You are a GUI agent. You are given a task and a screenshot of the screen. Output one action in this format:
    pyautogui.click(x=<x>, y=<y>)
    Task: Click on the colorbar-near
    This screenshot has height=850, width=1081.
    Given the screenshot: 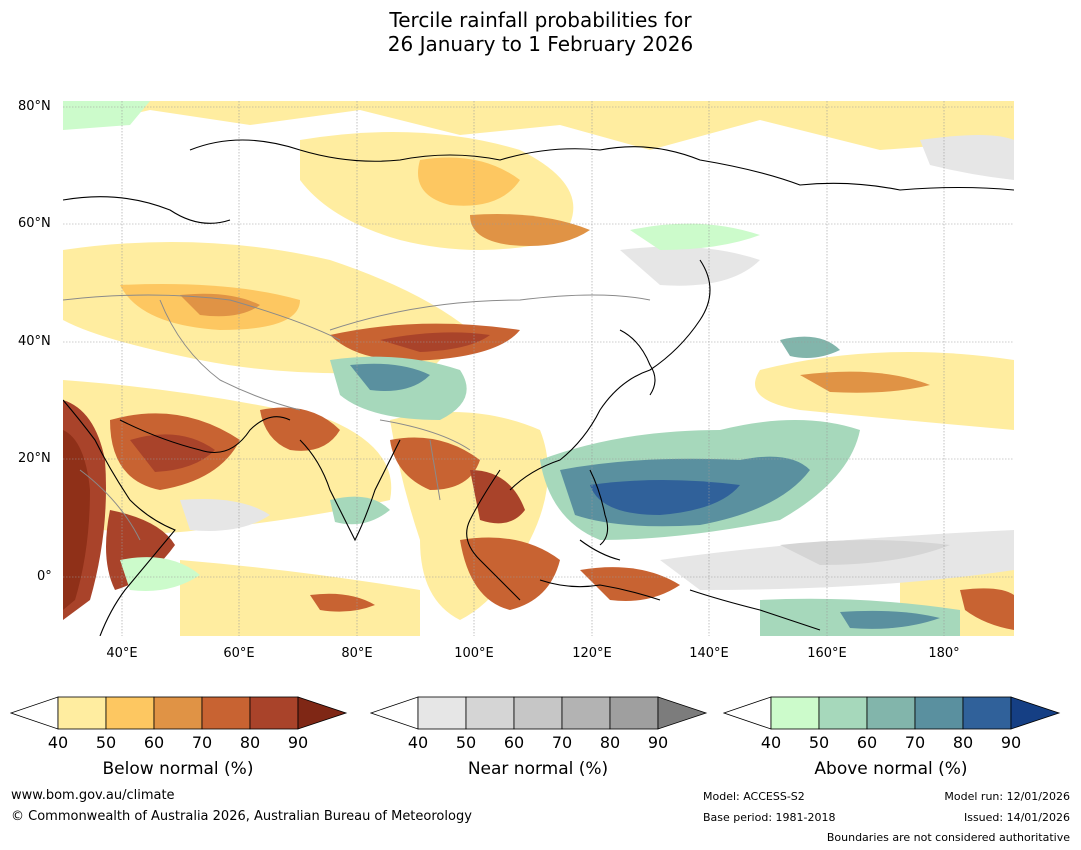 What is the action you would take?
    pyautogui.click(x=539, y=713)
    